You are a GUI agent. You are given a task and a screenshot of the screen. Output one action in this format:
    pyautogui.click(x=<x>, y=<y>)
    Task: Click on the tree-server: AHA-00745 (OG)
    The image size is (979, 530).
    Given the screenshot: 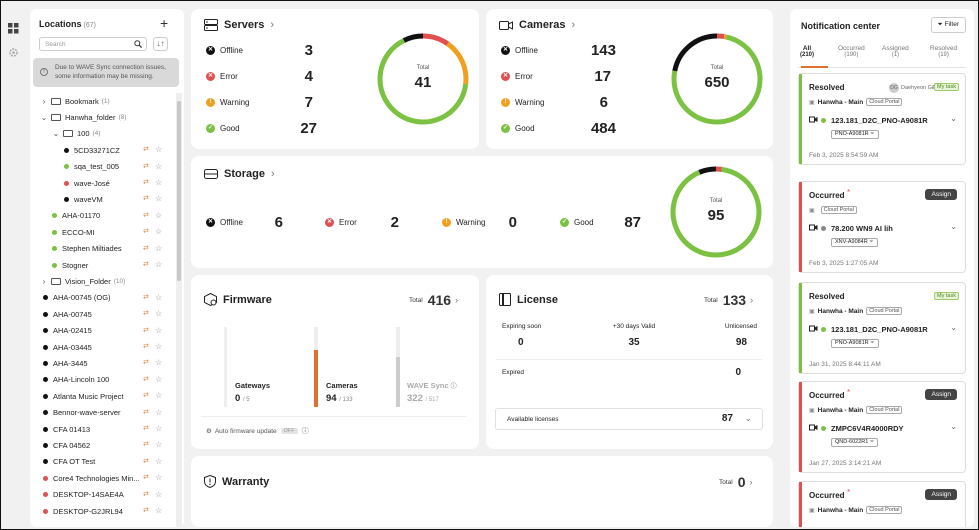 What is the action you would take?
    pyautogui.click(x=77, y=298)
    